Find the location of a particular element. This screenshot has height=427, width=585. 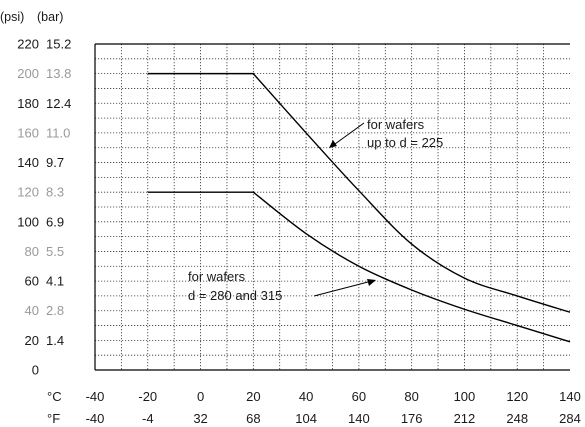

y-tick-label-bar: 13.8 is located at coordinates (58, 73).